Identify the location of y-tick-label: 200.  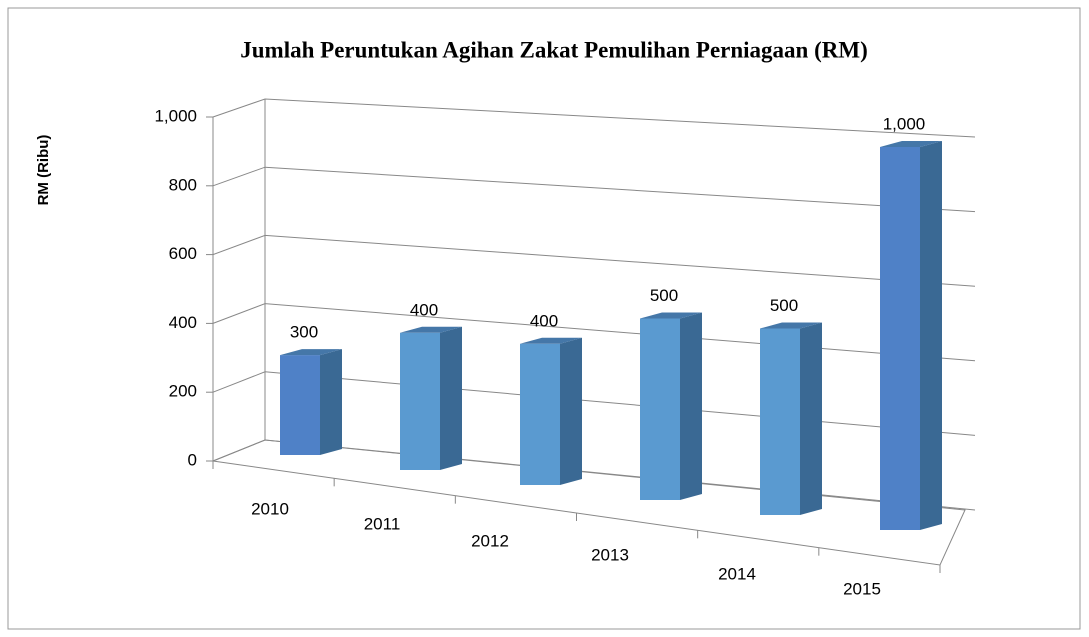
(183, 391).